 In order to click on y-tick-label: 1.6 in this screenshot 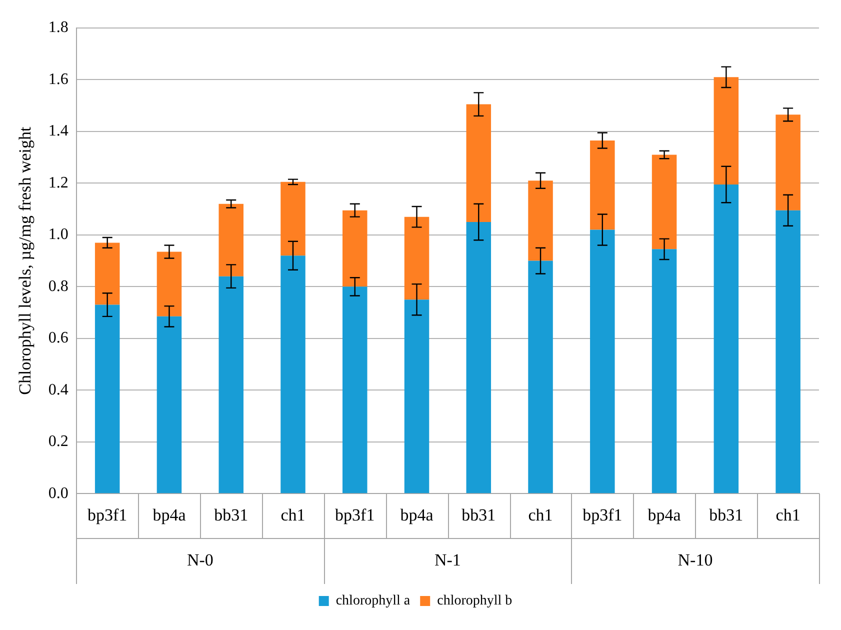, I will do `click(58, 79)`.